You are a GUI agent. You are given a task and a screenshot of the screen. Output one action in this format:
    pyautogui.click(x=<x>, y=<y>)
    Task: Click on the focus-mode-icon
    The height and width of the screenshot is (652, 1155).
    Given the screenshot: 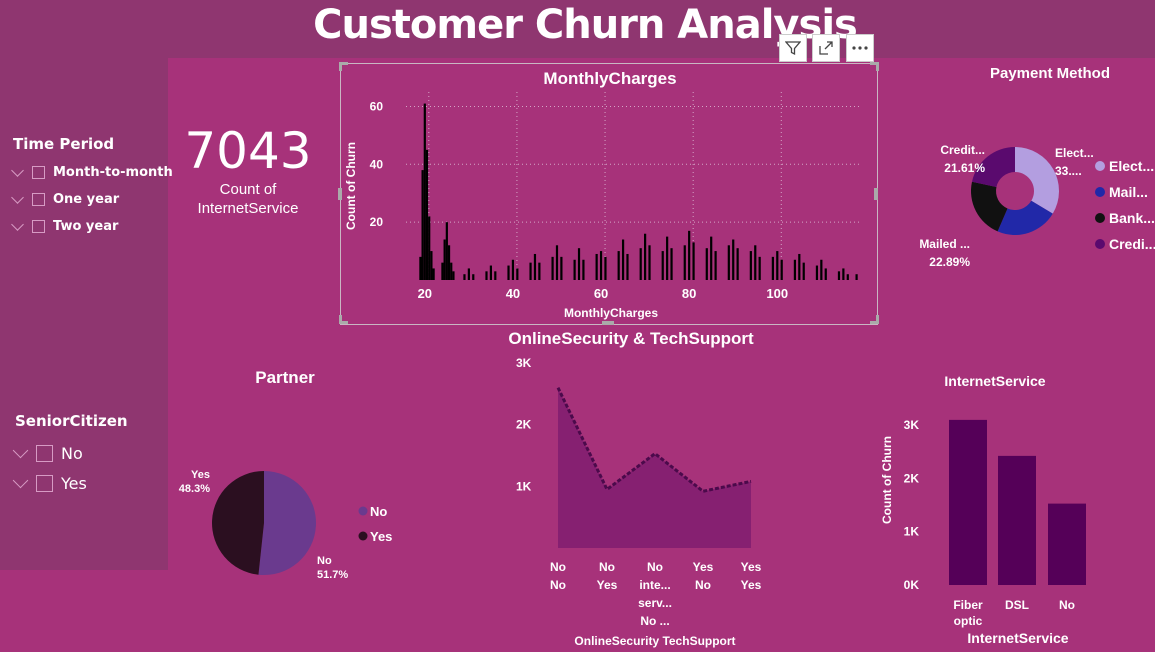 What is the action you would take?
    pyautogui.click(x=826, y=48)
    